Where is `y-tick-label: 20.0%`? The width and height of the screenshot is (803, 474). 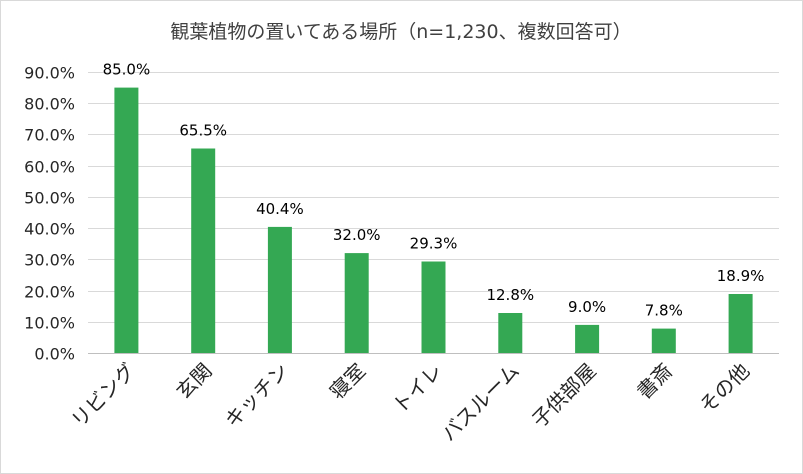
y-tick-label: 20.0% is located at coordinates (49, 292).